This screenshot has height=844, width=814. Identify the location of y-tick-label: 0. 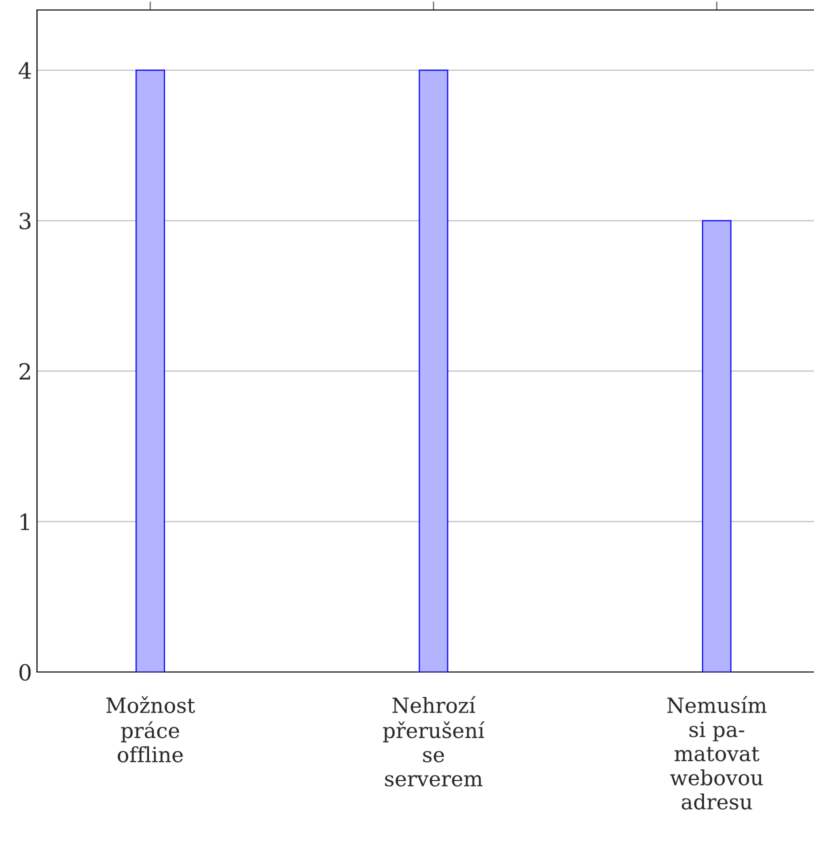
(25, 672).